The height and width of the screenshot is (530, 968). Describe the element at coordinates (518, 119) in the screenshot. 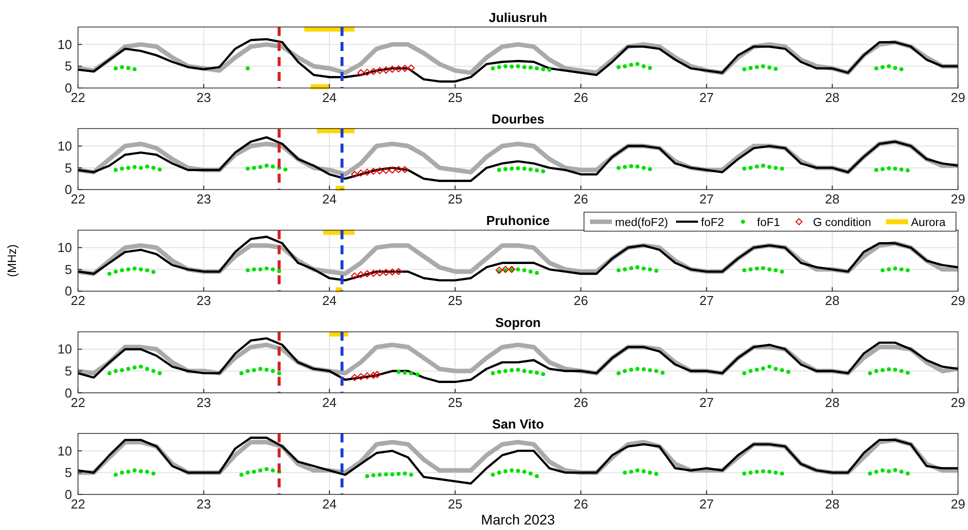

I see `chart-title: Dourbes` at that location.